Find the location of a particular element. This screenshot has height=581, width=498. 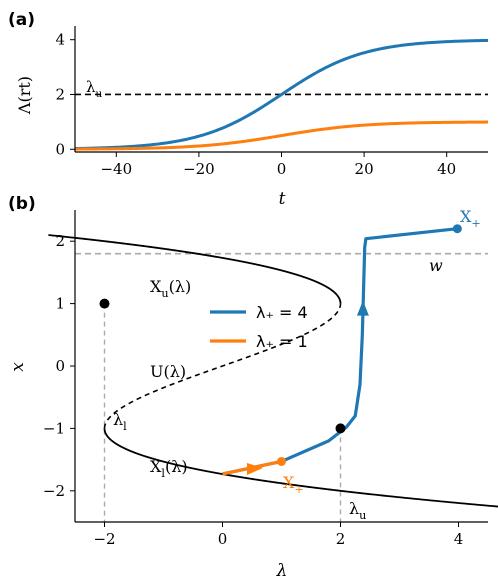

b-unstable-branch is located at coordinates (222, 366).